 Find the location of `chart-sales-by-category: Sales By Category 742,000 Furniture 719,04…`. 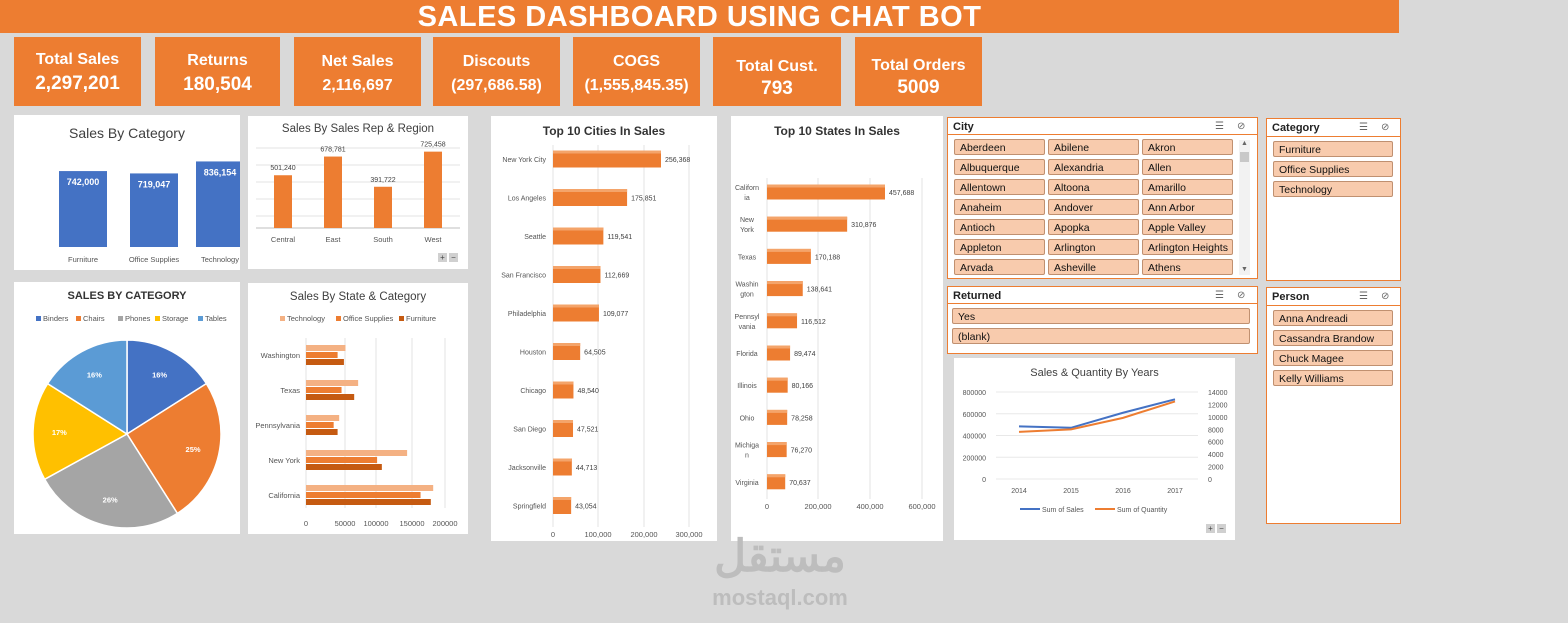

chart-sales-by-category: Sales By Category 742,000 Furniture 719,04… is located at coordinates (127, 192).